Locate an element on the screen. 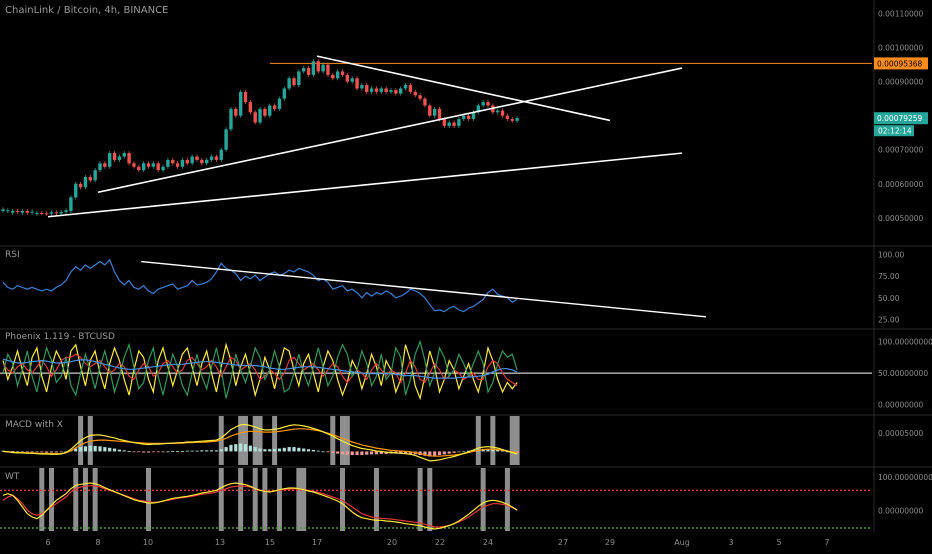 This screenshot has height=554, width=932. x-tick-label: 3 is located at coordinates (730, 542).